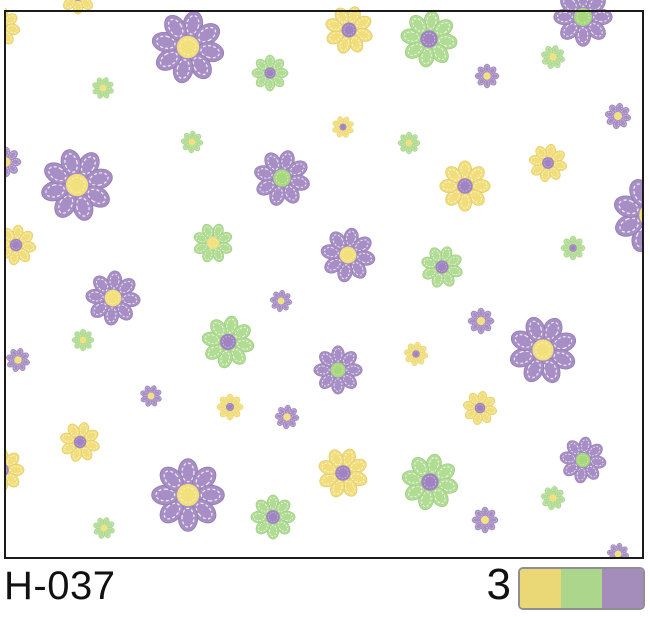 This screenshot has height=617, width=650. I want to click on color-swatch-bar, so click(581, 588).